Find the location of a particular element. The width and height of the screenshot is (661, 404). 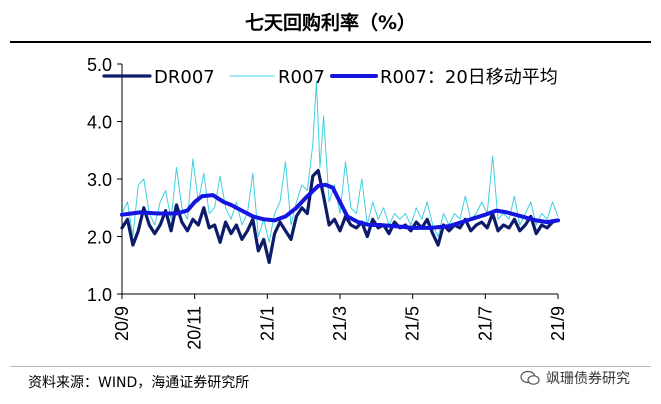

source-note: 资料来源：WIND，海通证券研究所 is located at coordinates (139, 383).